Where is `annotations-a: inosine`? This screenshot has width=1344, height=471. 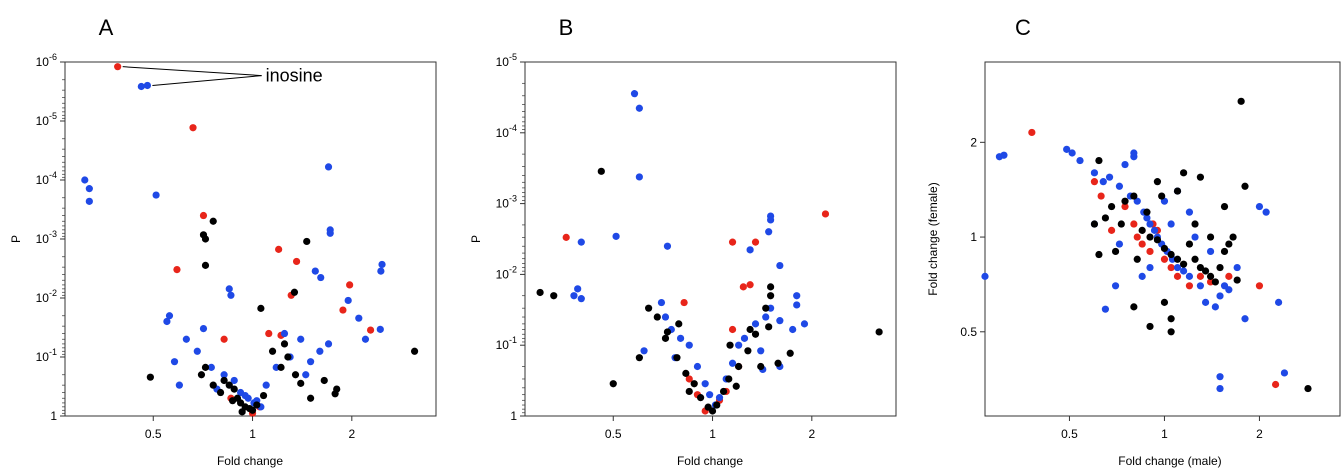
annotations-a: inosine is located at coordinates (222, 76).